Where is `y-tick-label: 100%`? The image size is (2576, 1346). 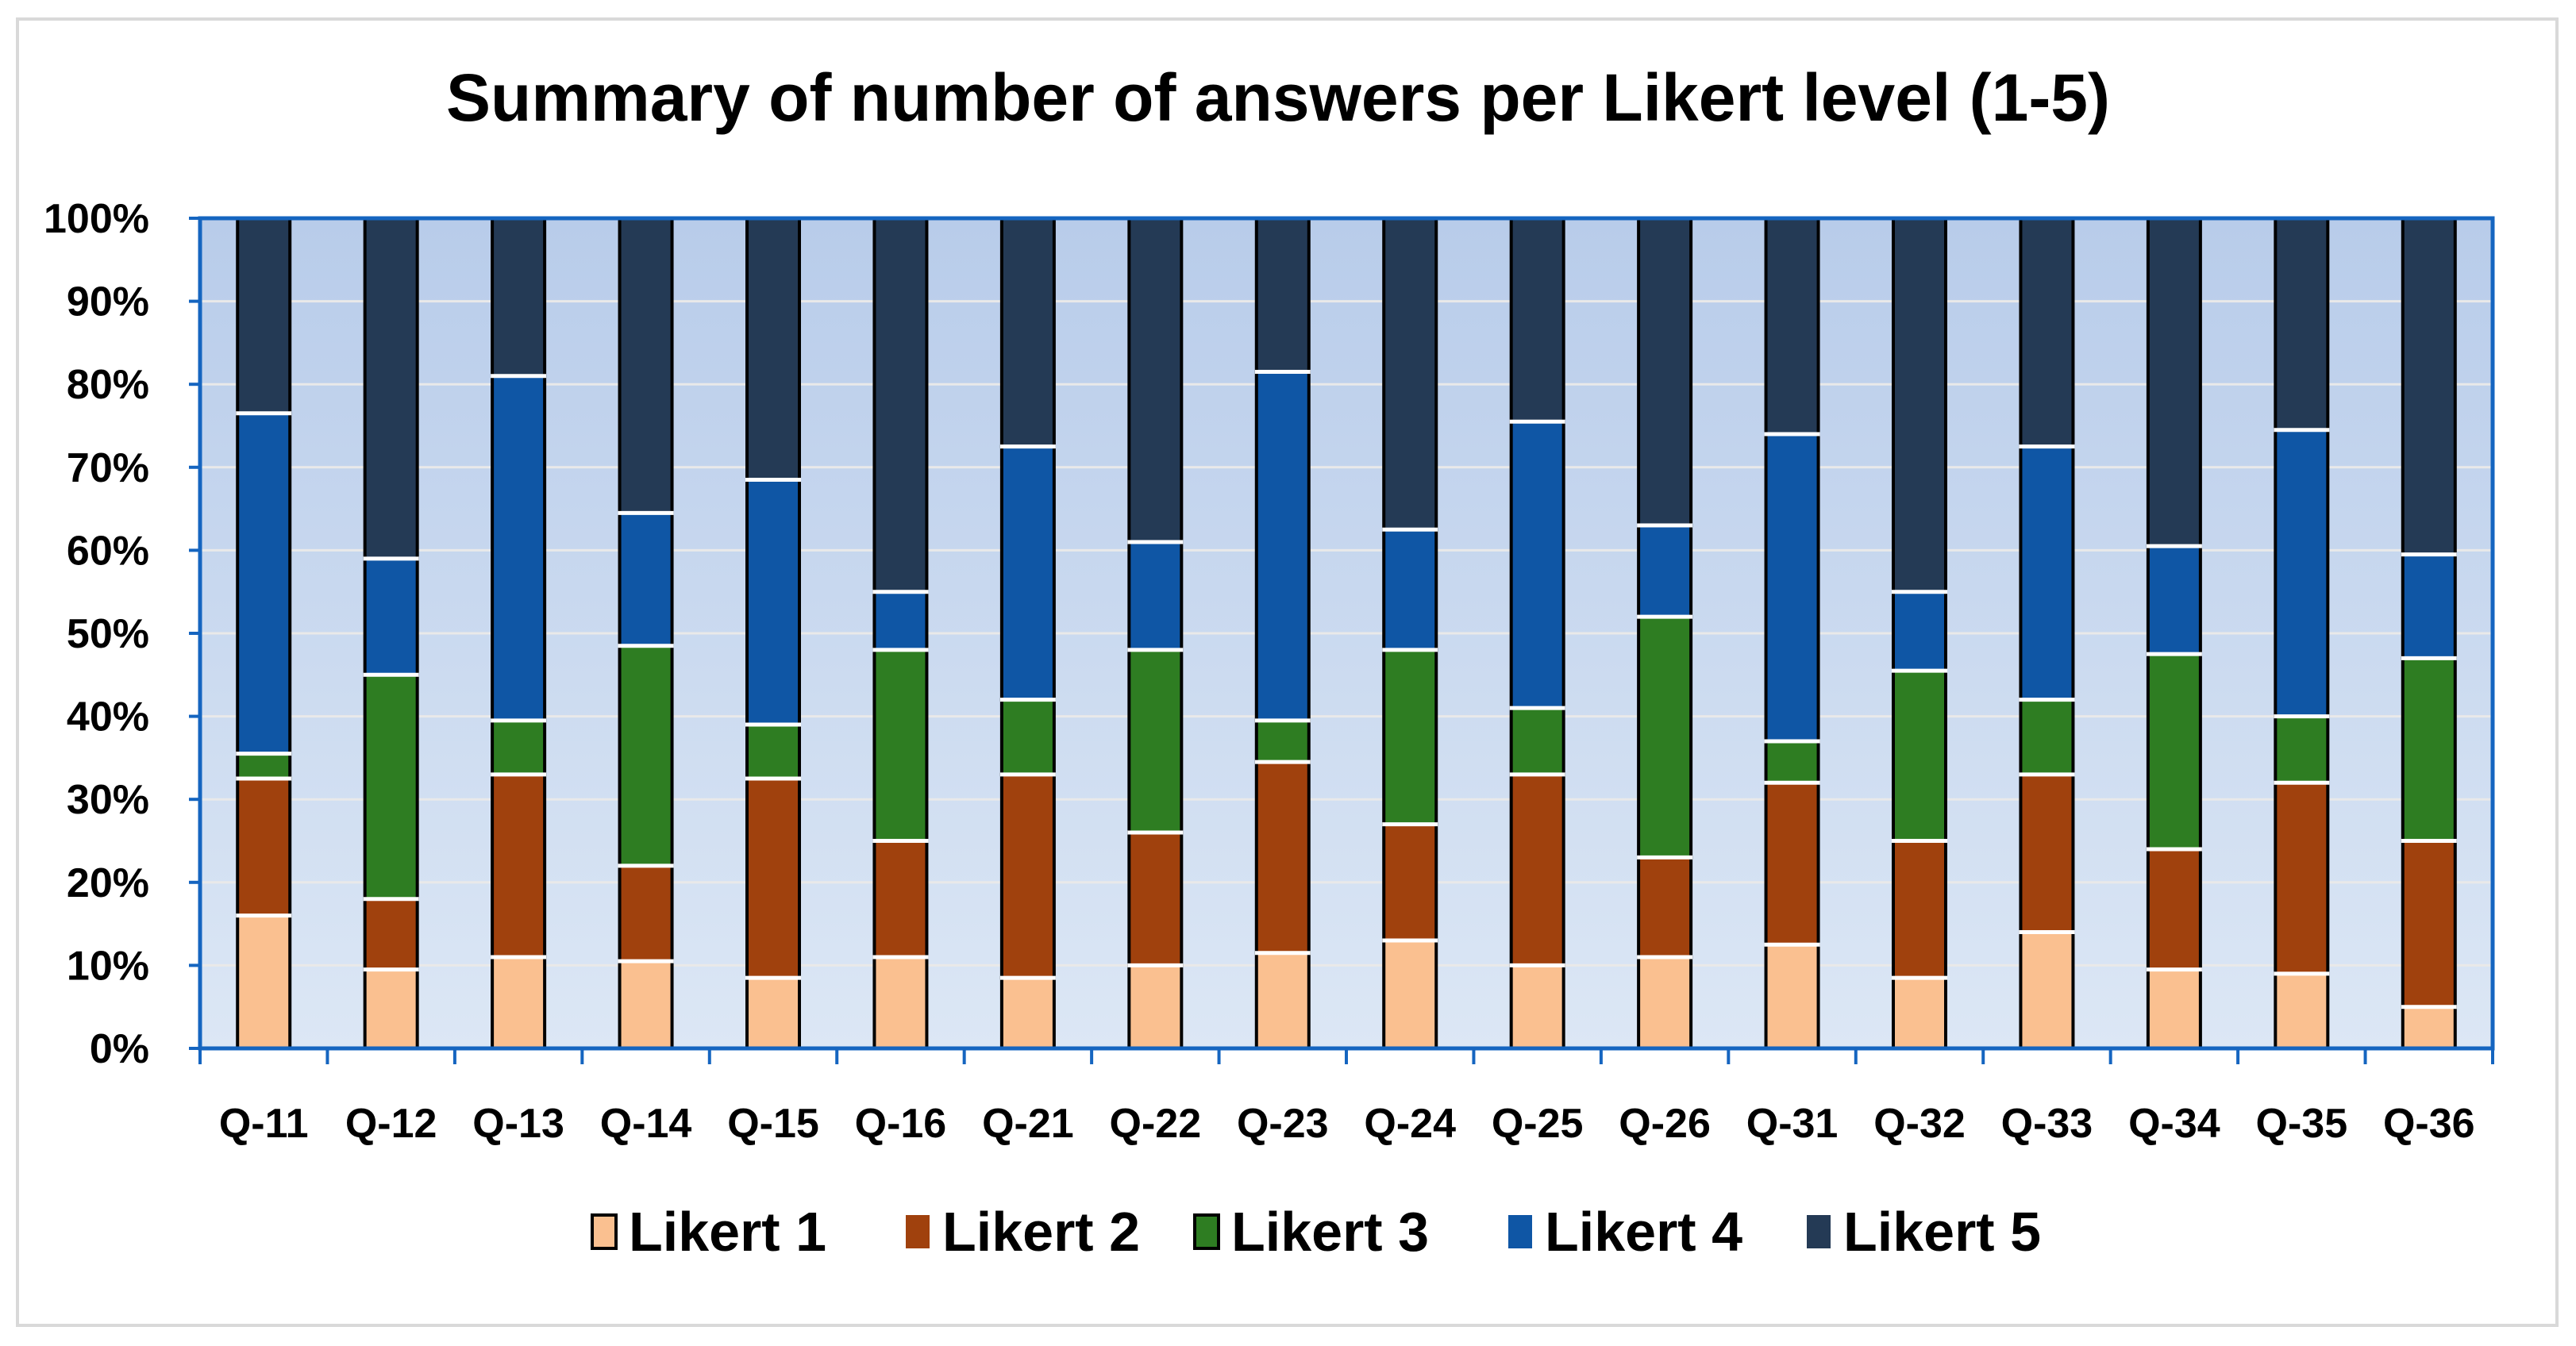 y-tick-label: 100% is located at coordinates (96, 219).